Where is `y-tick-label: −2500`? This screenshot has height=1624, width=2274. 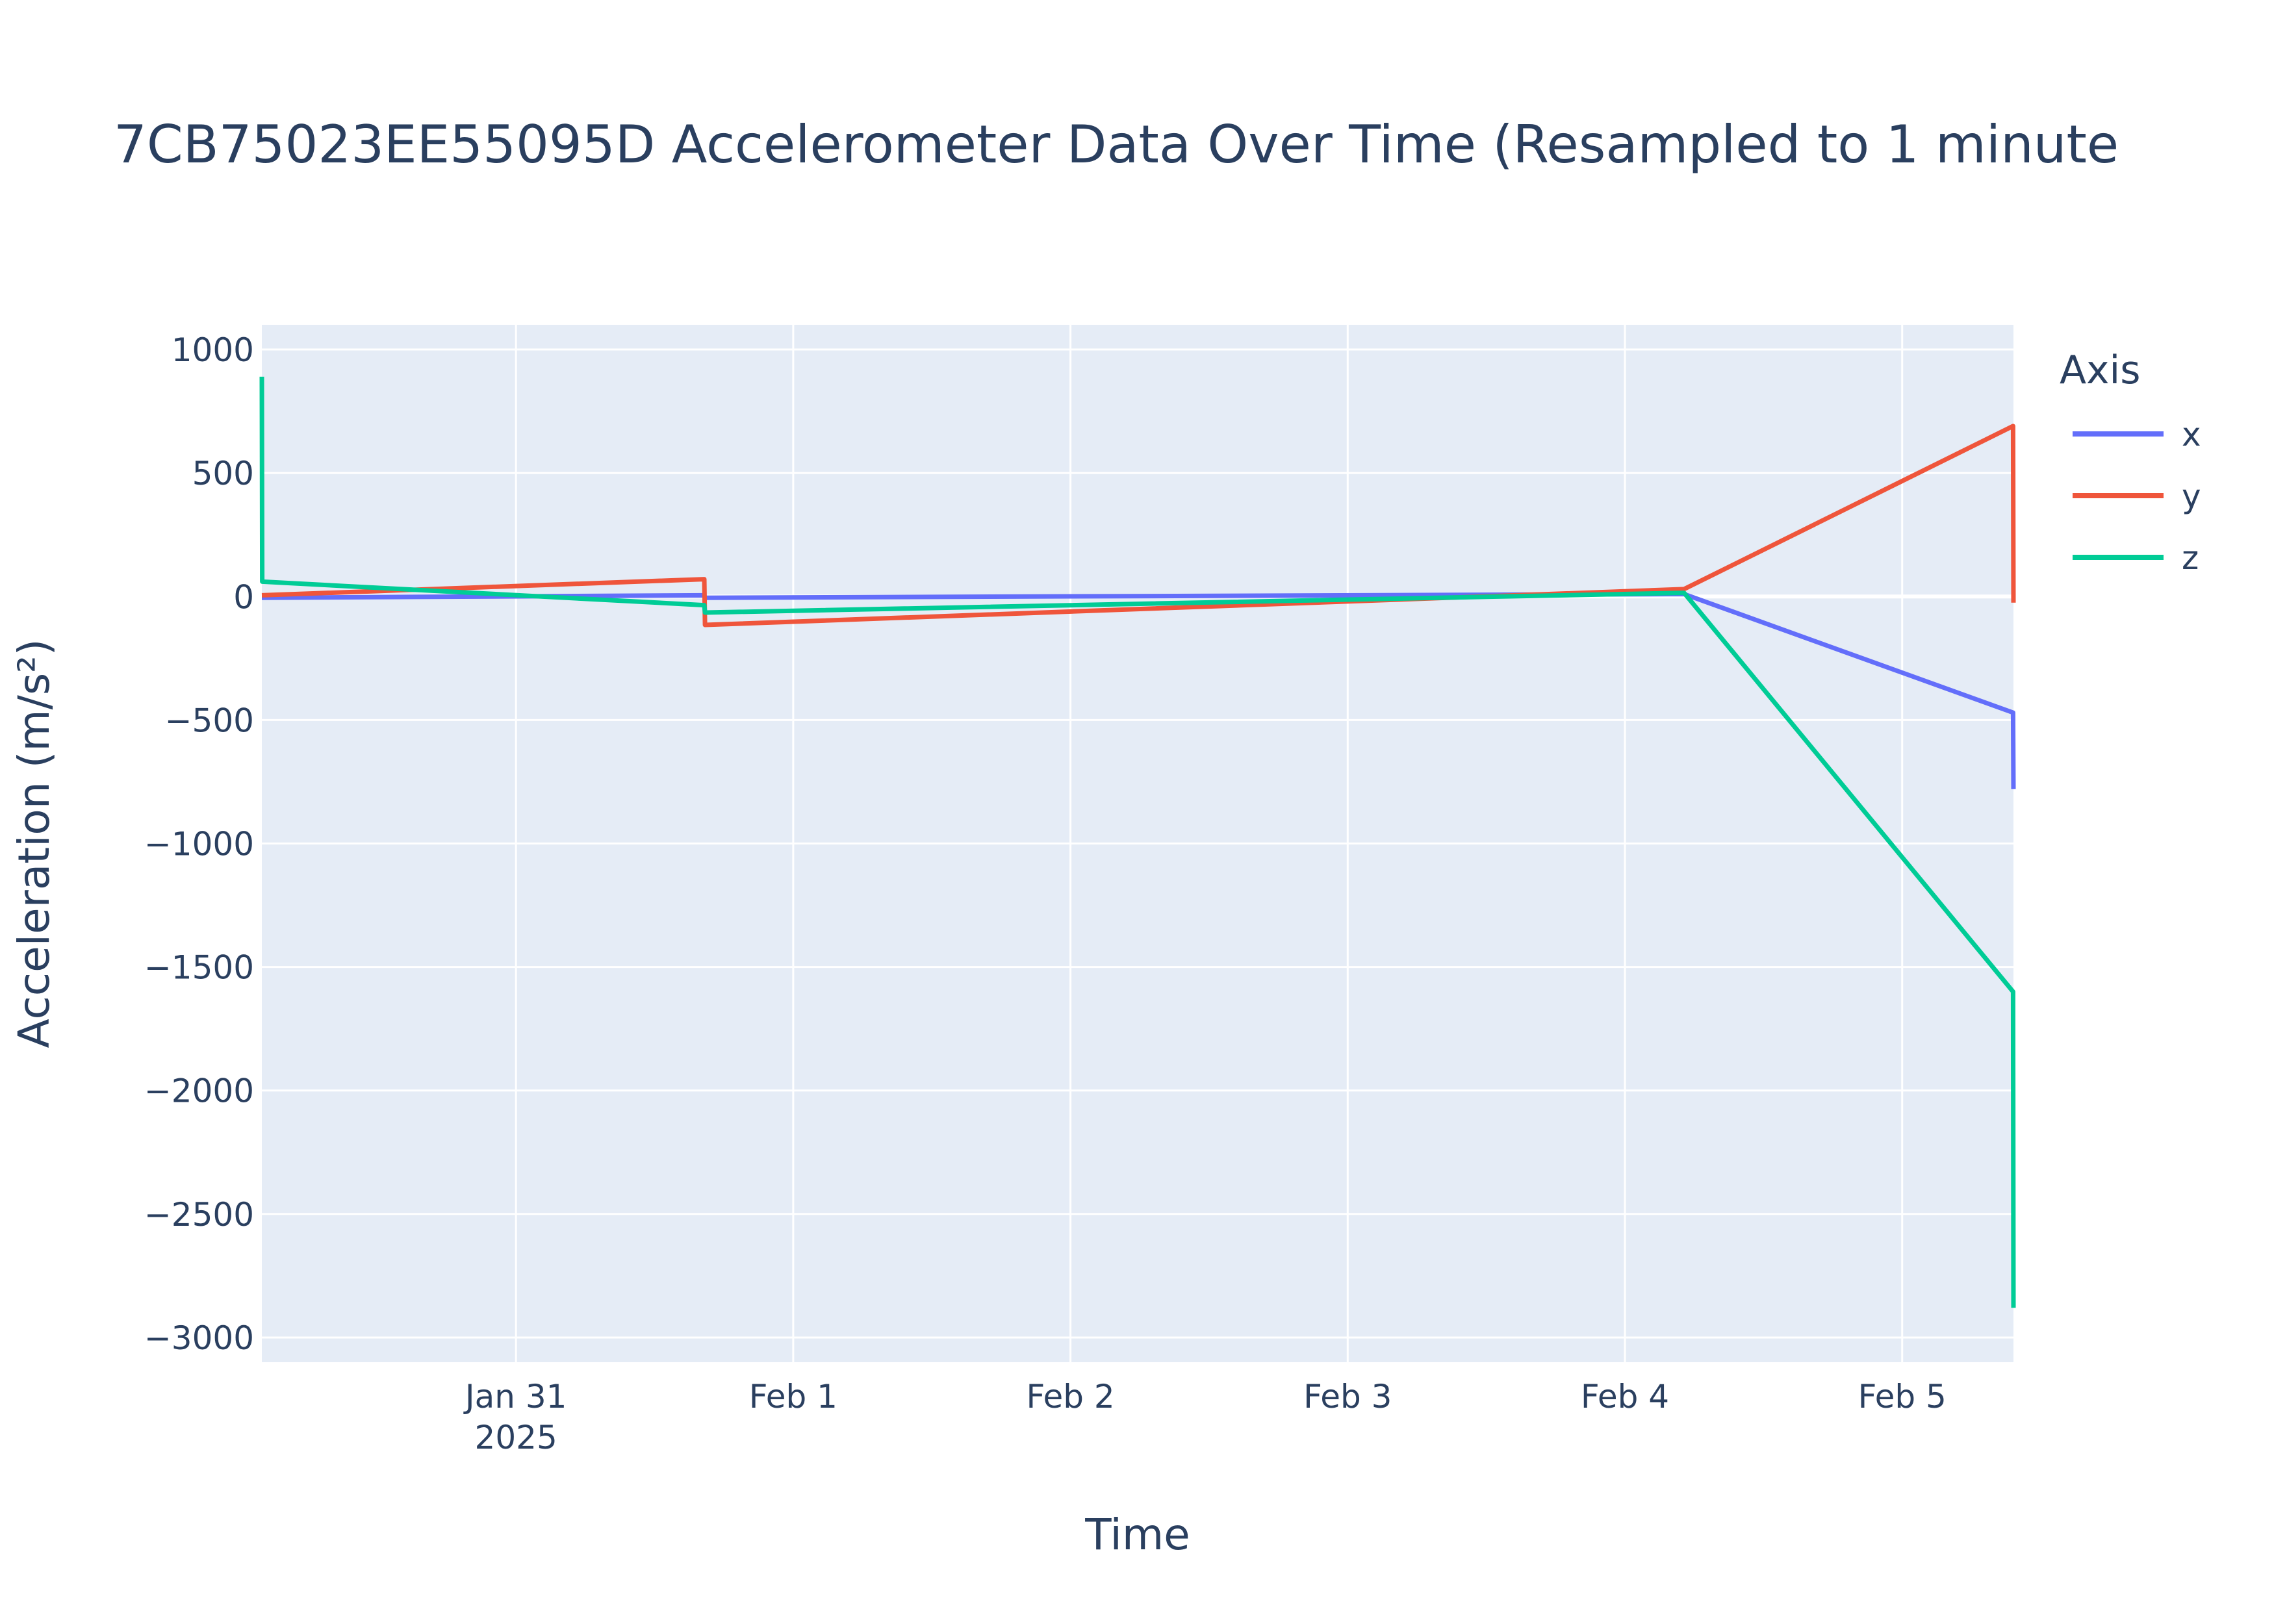 y-tick-label: −2500 is located at coordinates (199, 1215).